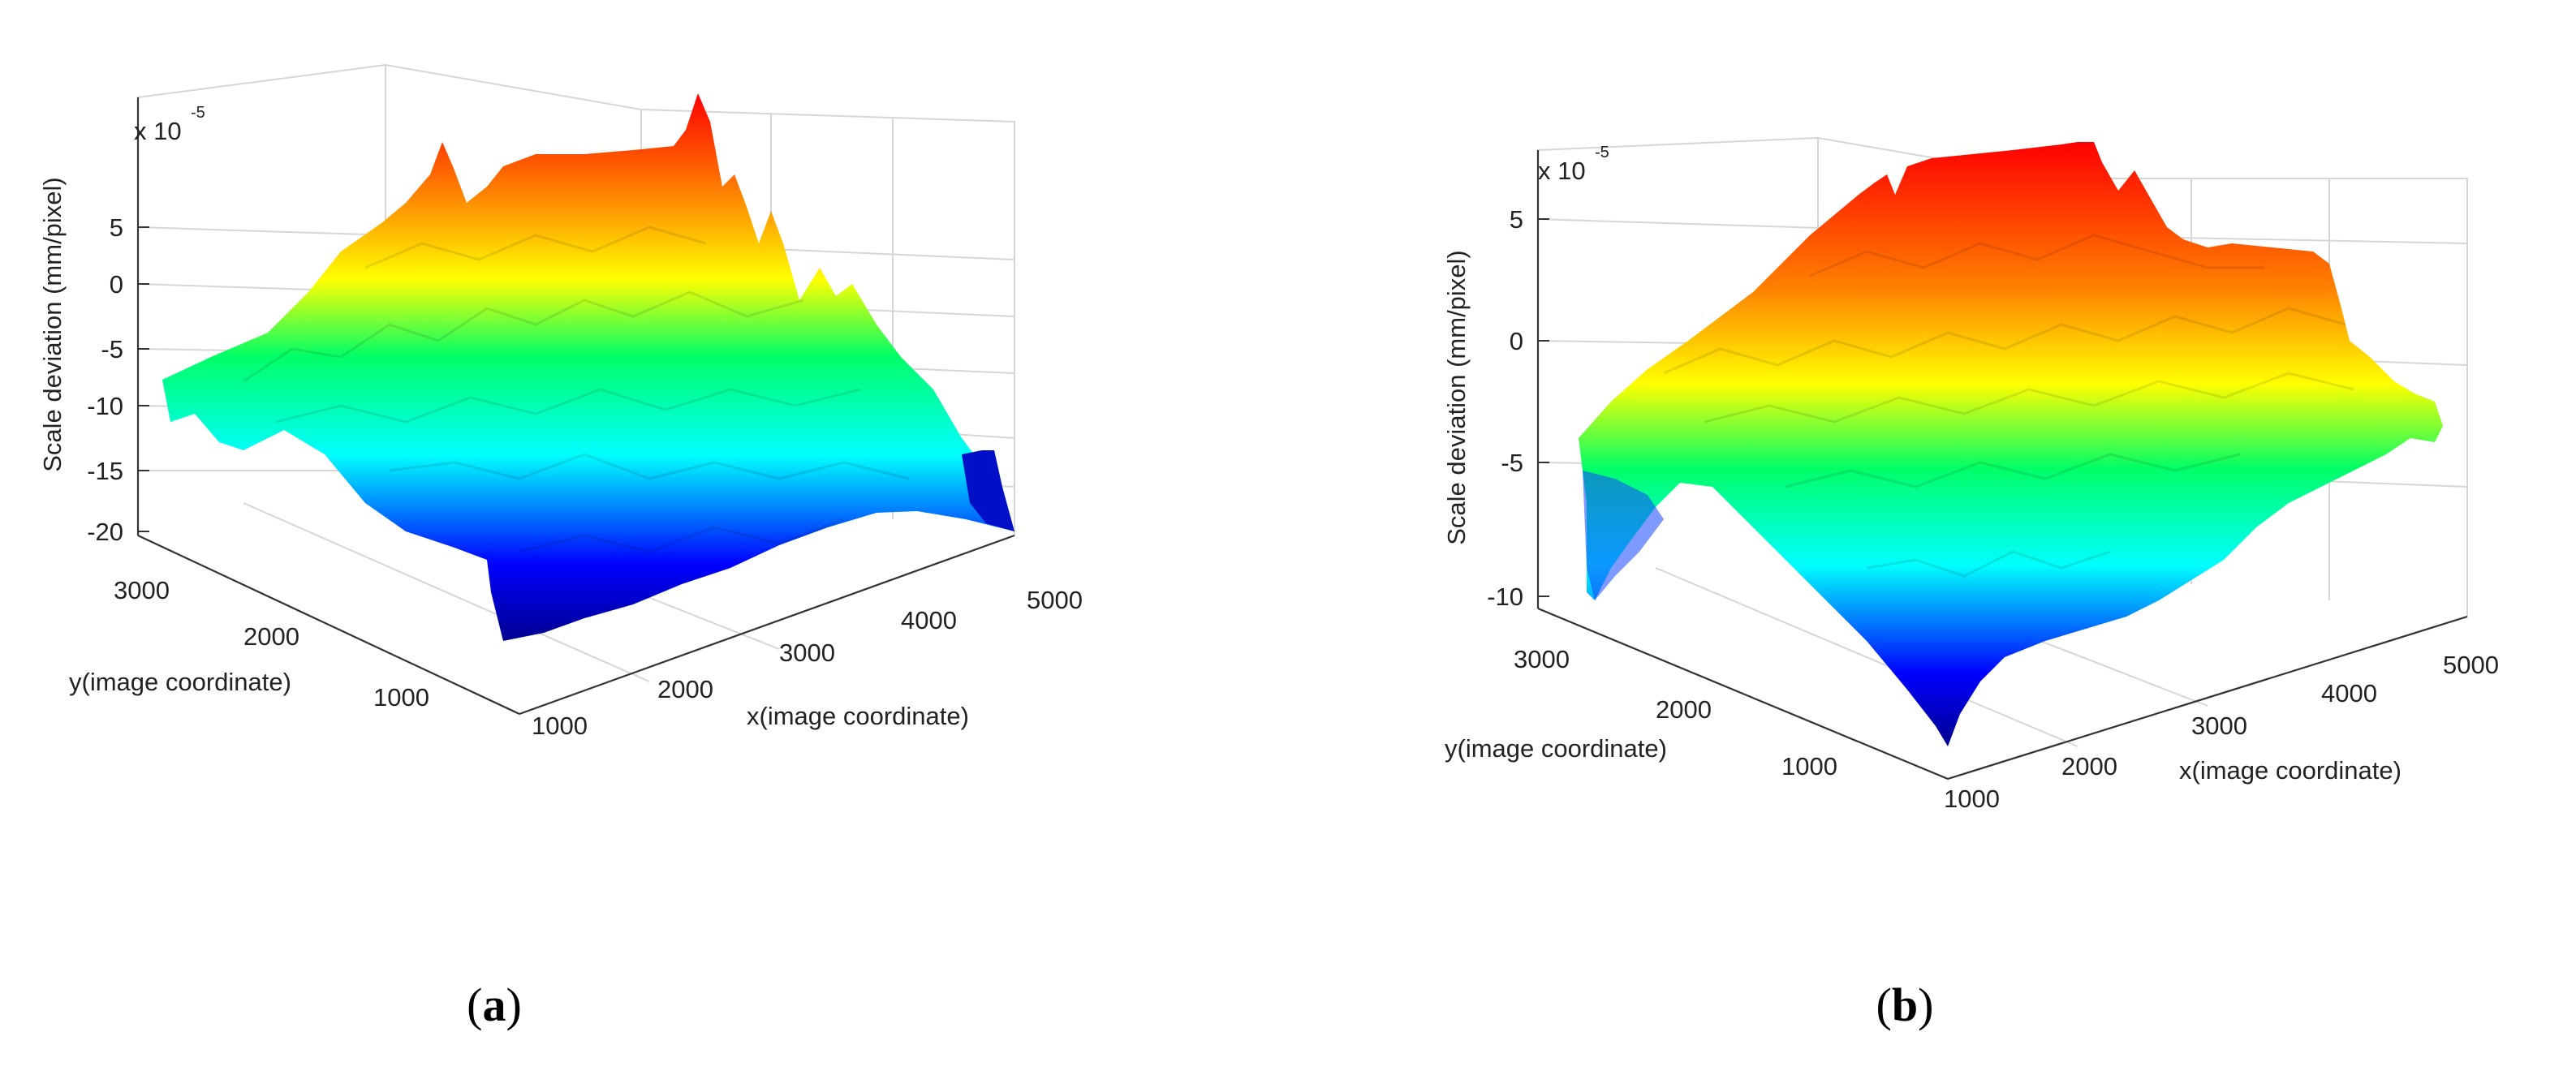 The width and height of the screenshot is (2576, 1075). What do you see at coordinates (158, 131) in the screenshot?
I see `panel-a-z-multiplier: x 10` at bounding box center [158, 131].